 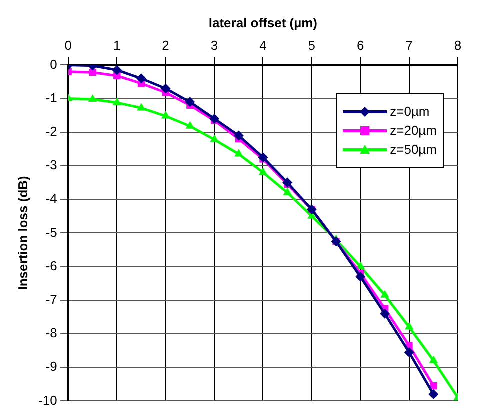 I want to click on y-tick-label: -10, so click(x=48, y=400).